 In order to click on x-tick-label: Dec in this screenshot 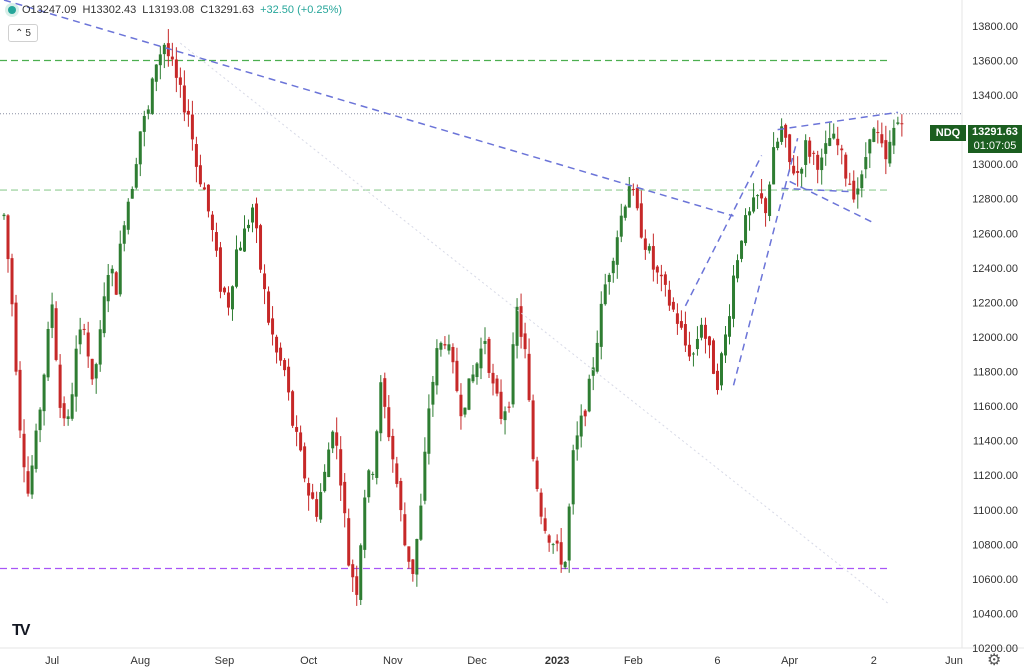, I will do `click(477, 661)`.